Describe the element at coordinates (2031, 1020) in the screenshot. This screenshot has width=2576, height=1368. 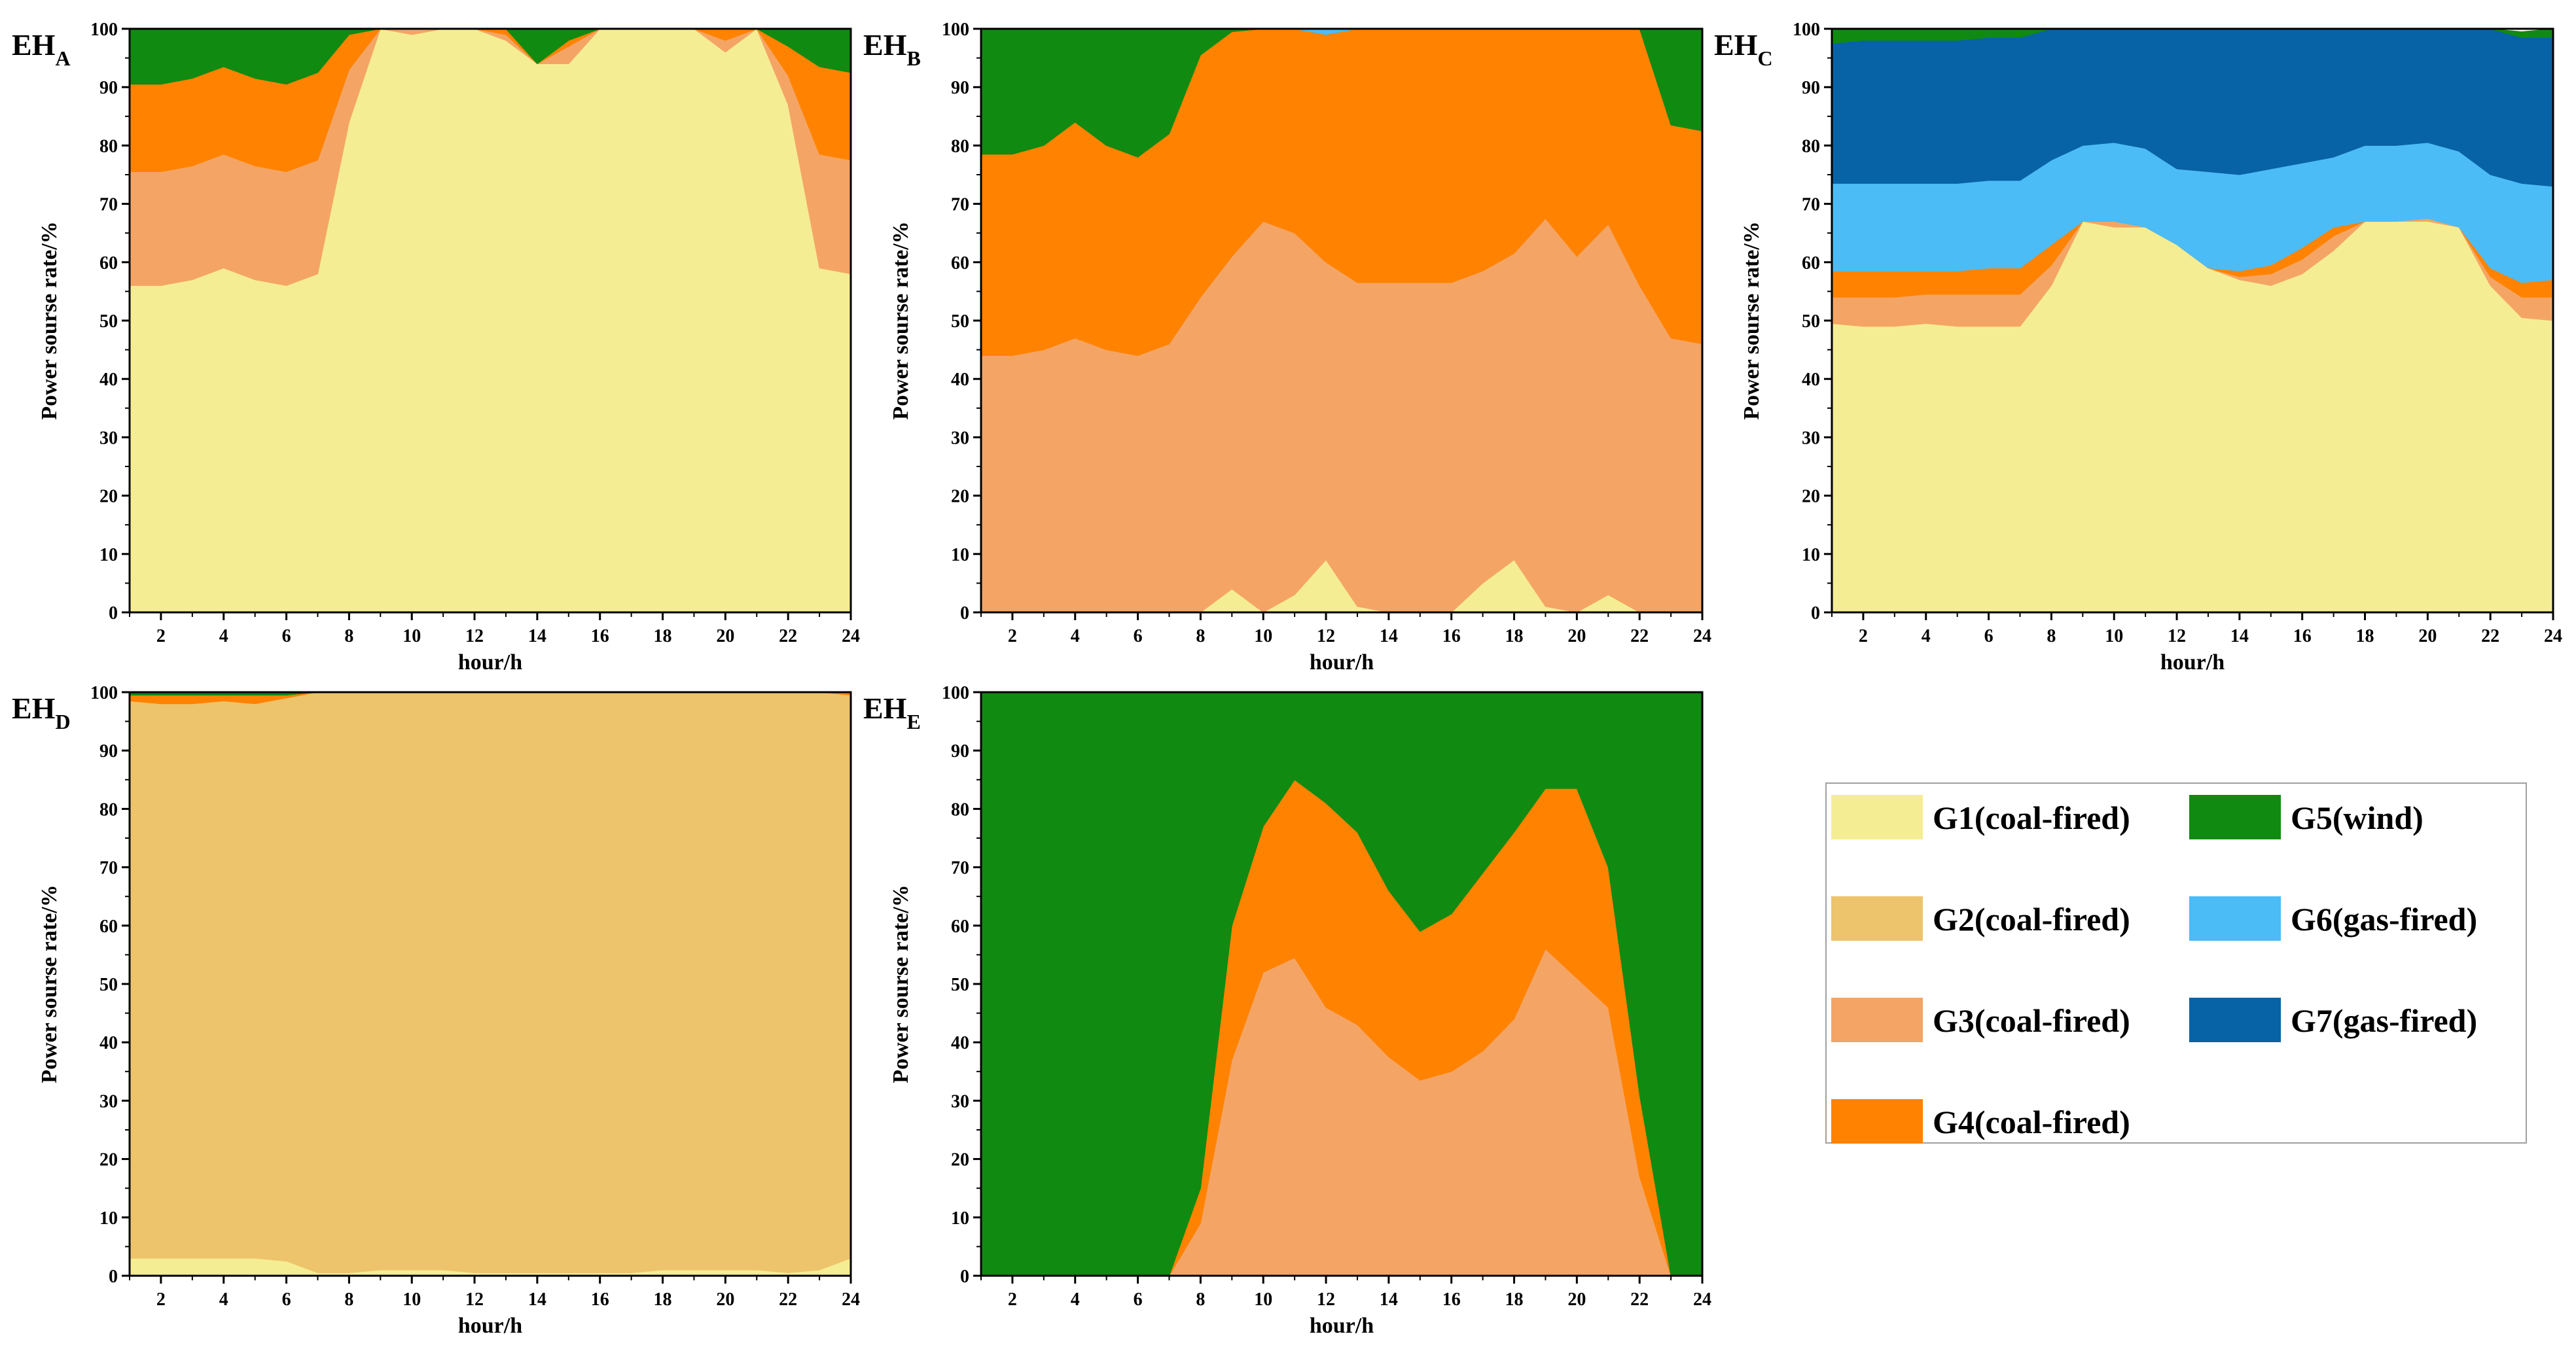
I see `legend-label: G3(coal-fired)` at that location.